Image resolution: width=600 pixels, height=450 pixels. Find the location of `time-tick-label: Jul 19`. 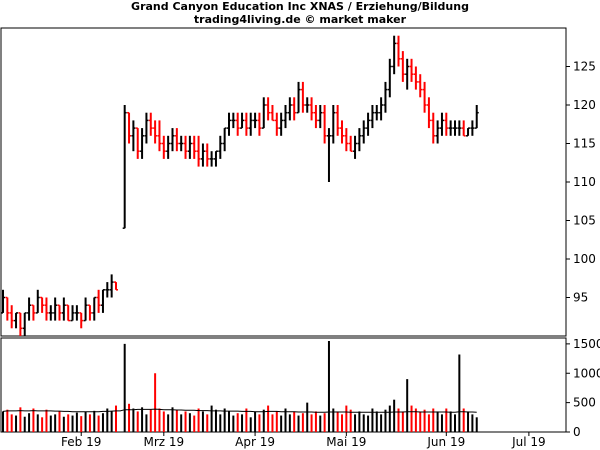

time-tick-label: Jul 19 is located at coordinates (528, 442).